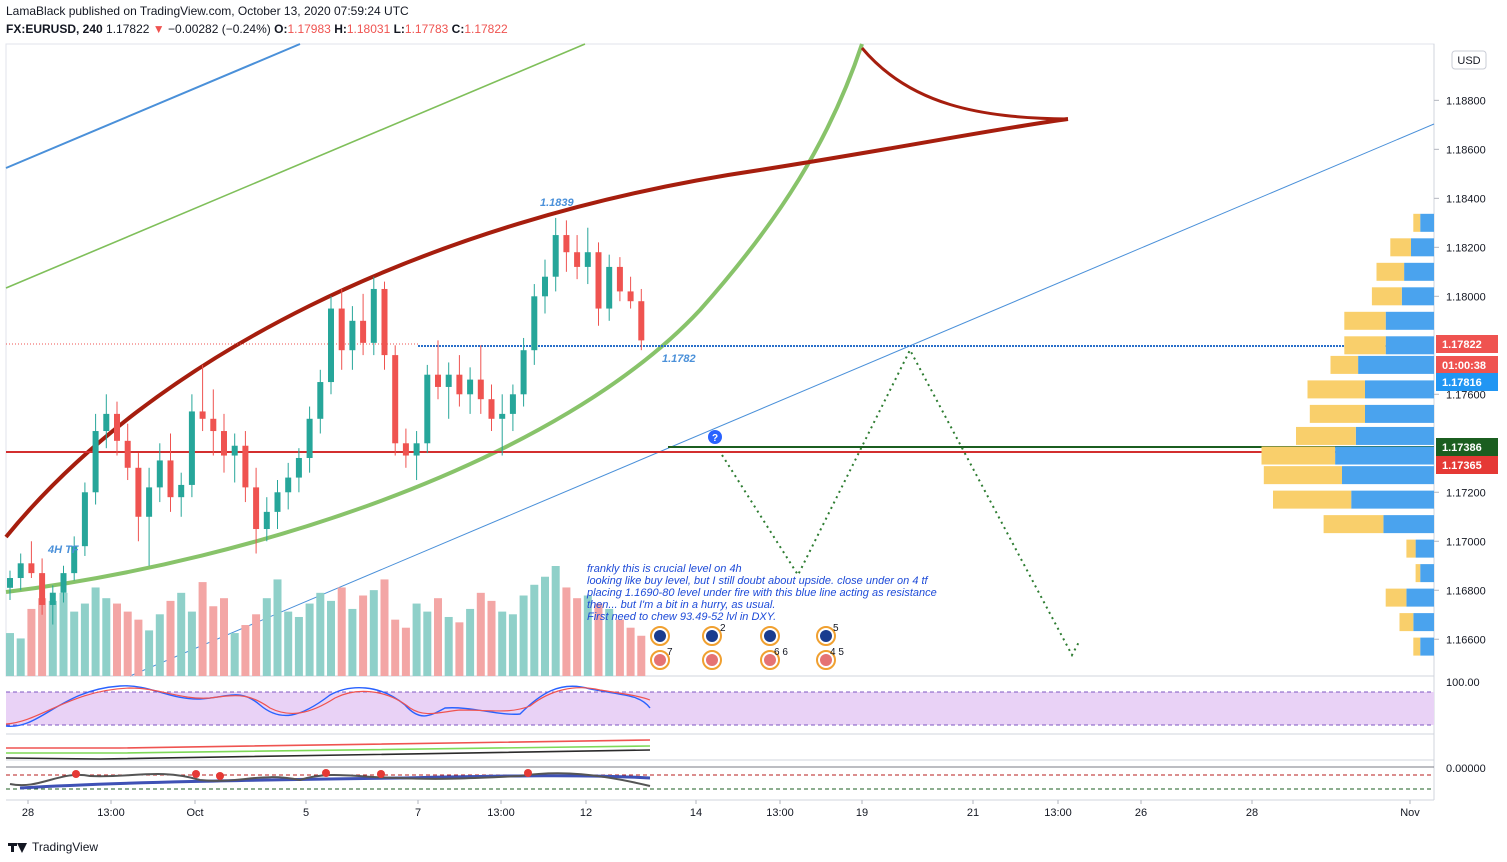  I want to click on close-label: C:, so click(458, 29).